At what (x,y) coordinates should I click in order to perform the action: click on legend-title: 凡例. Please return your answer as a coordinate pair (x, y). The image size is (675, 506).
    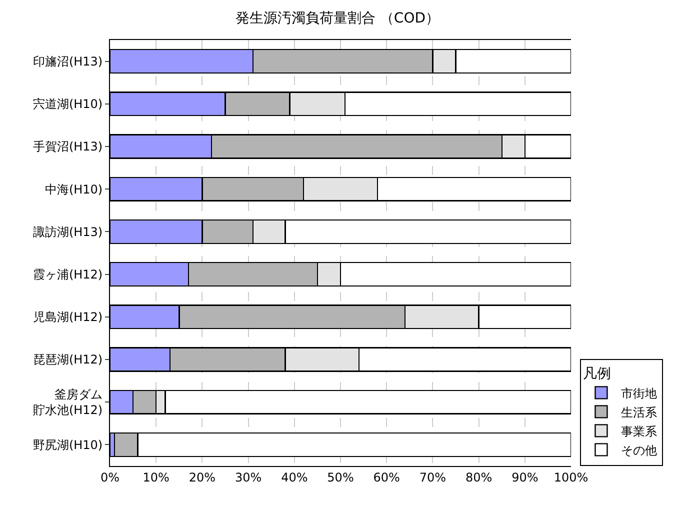
    Looking at the image, I should click on (597, 374).